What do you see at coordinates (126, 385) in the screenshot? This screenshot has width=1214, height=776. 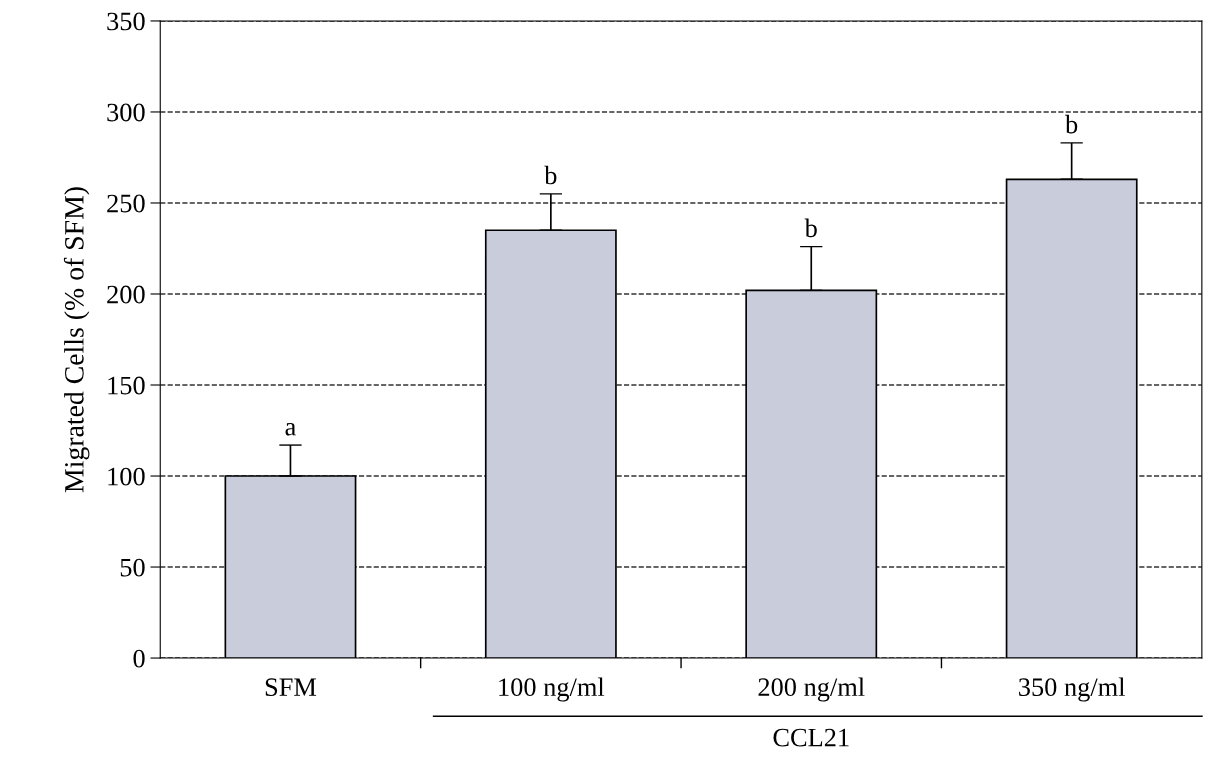 I see `y-tick-label: 150` at bounding box center [126, 385].